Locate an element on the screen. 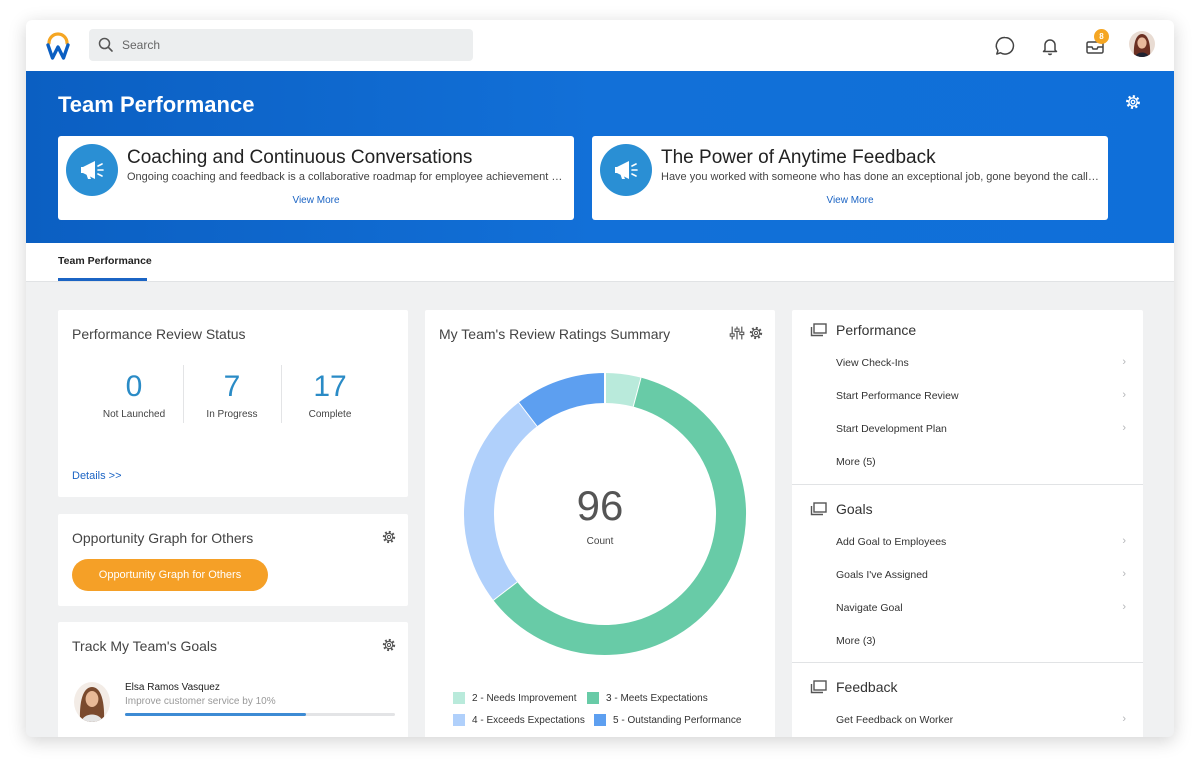 This screenshot has width=1200, height=770. legend-item: 5 - Outstanding Performance is located at coordinates (667, 720).